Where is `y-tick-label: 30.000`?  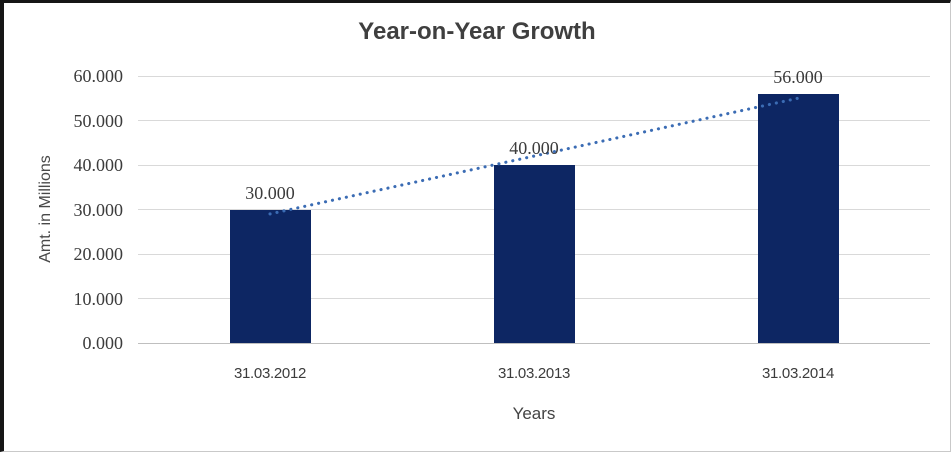
y-tick-label: 30.000 is located at coordinates (98, 209).